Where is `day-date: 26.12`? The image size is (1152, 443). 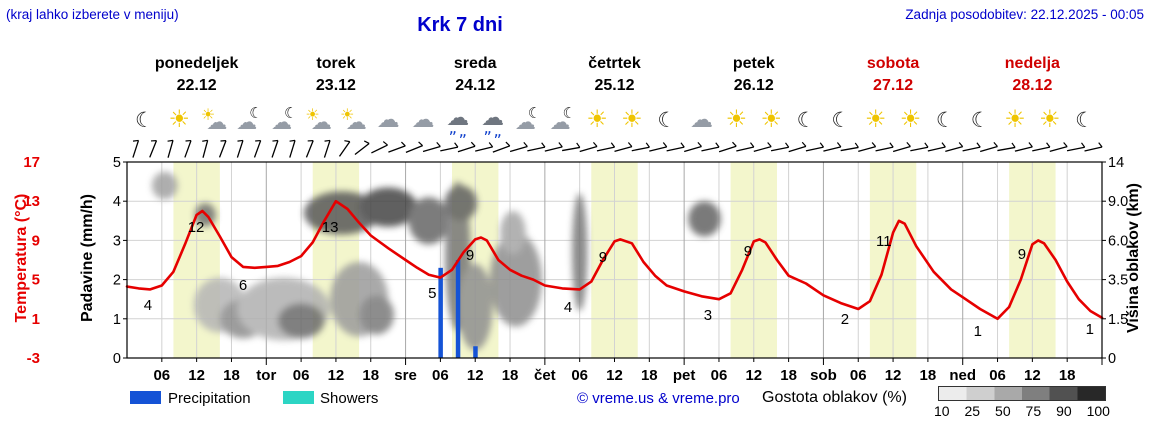
day-date: 26.12 is located at coordinates (754, 85).